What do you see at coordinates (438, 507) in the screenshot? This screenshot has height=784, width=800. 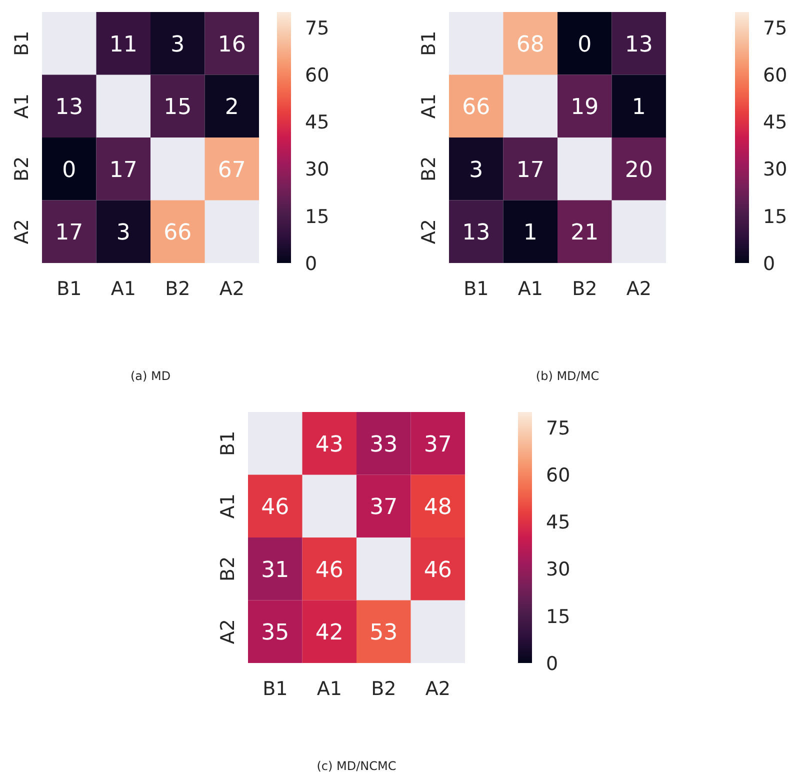 I see `data-label: 48` at bounding box center [438, 507].